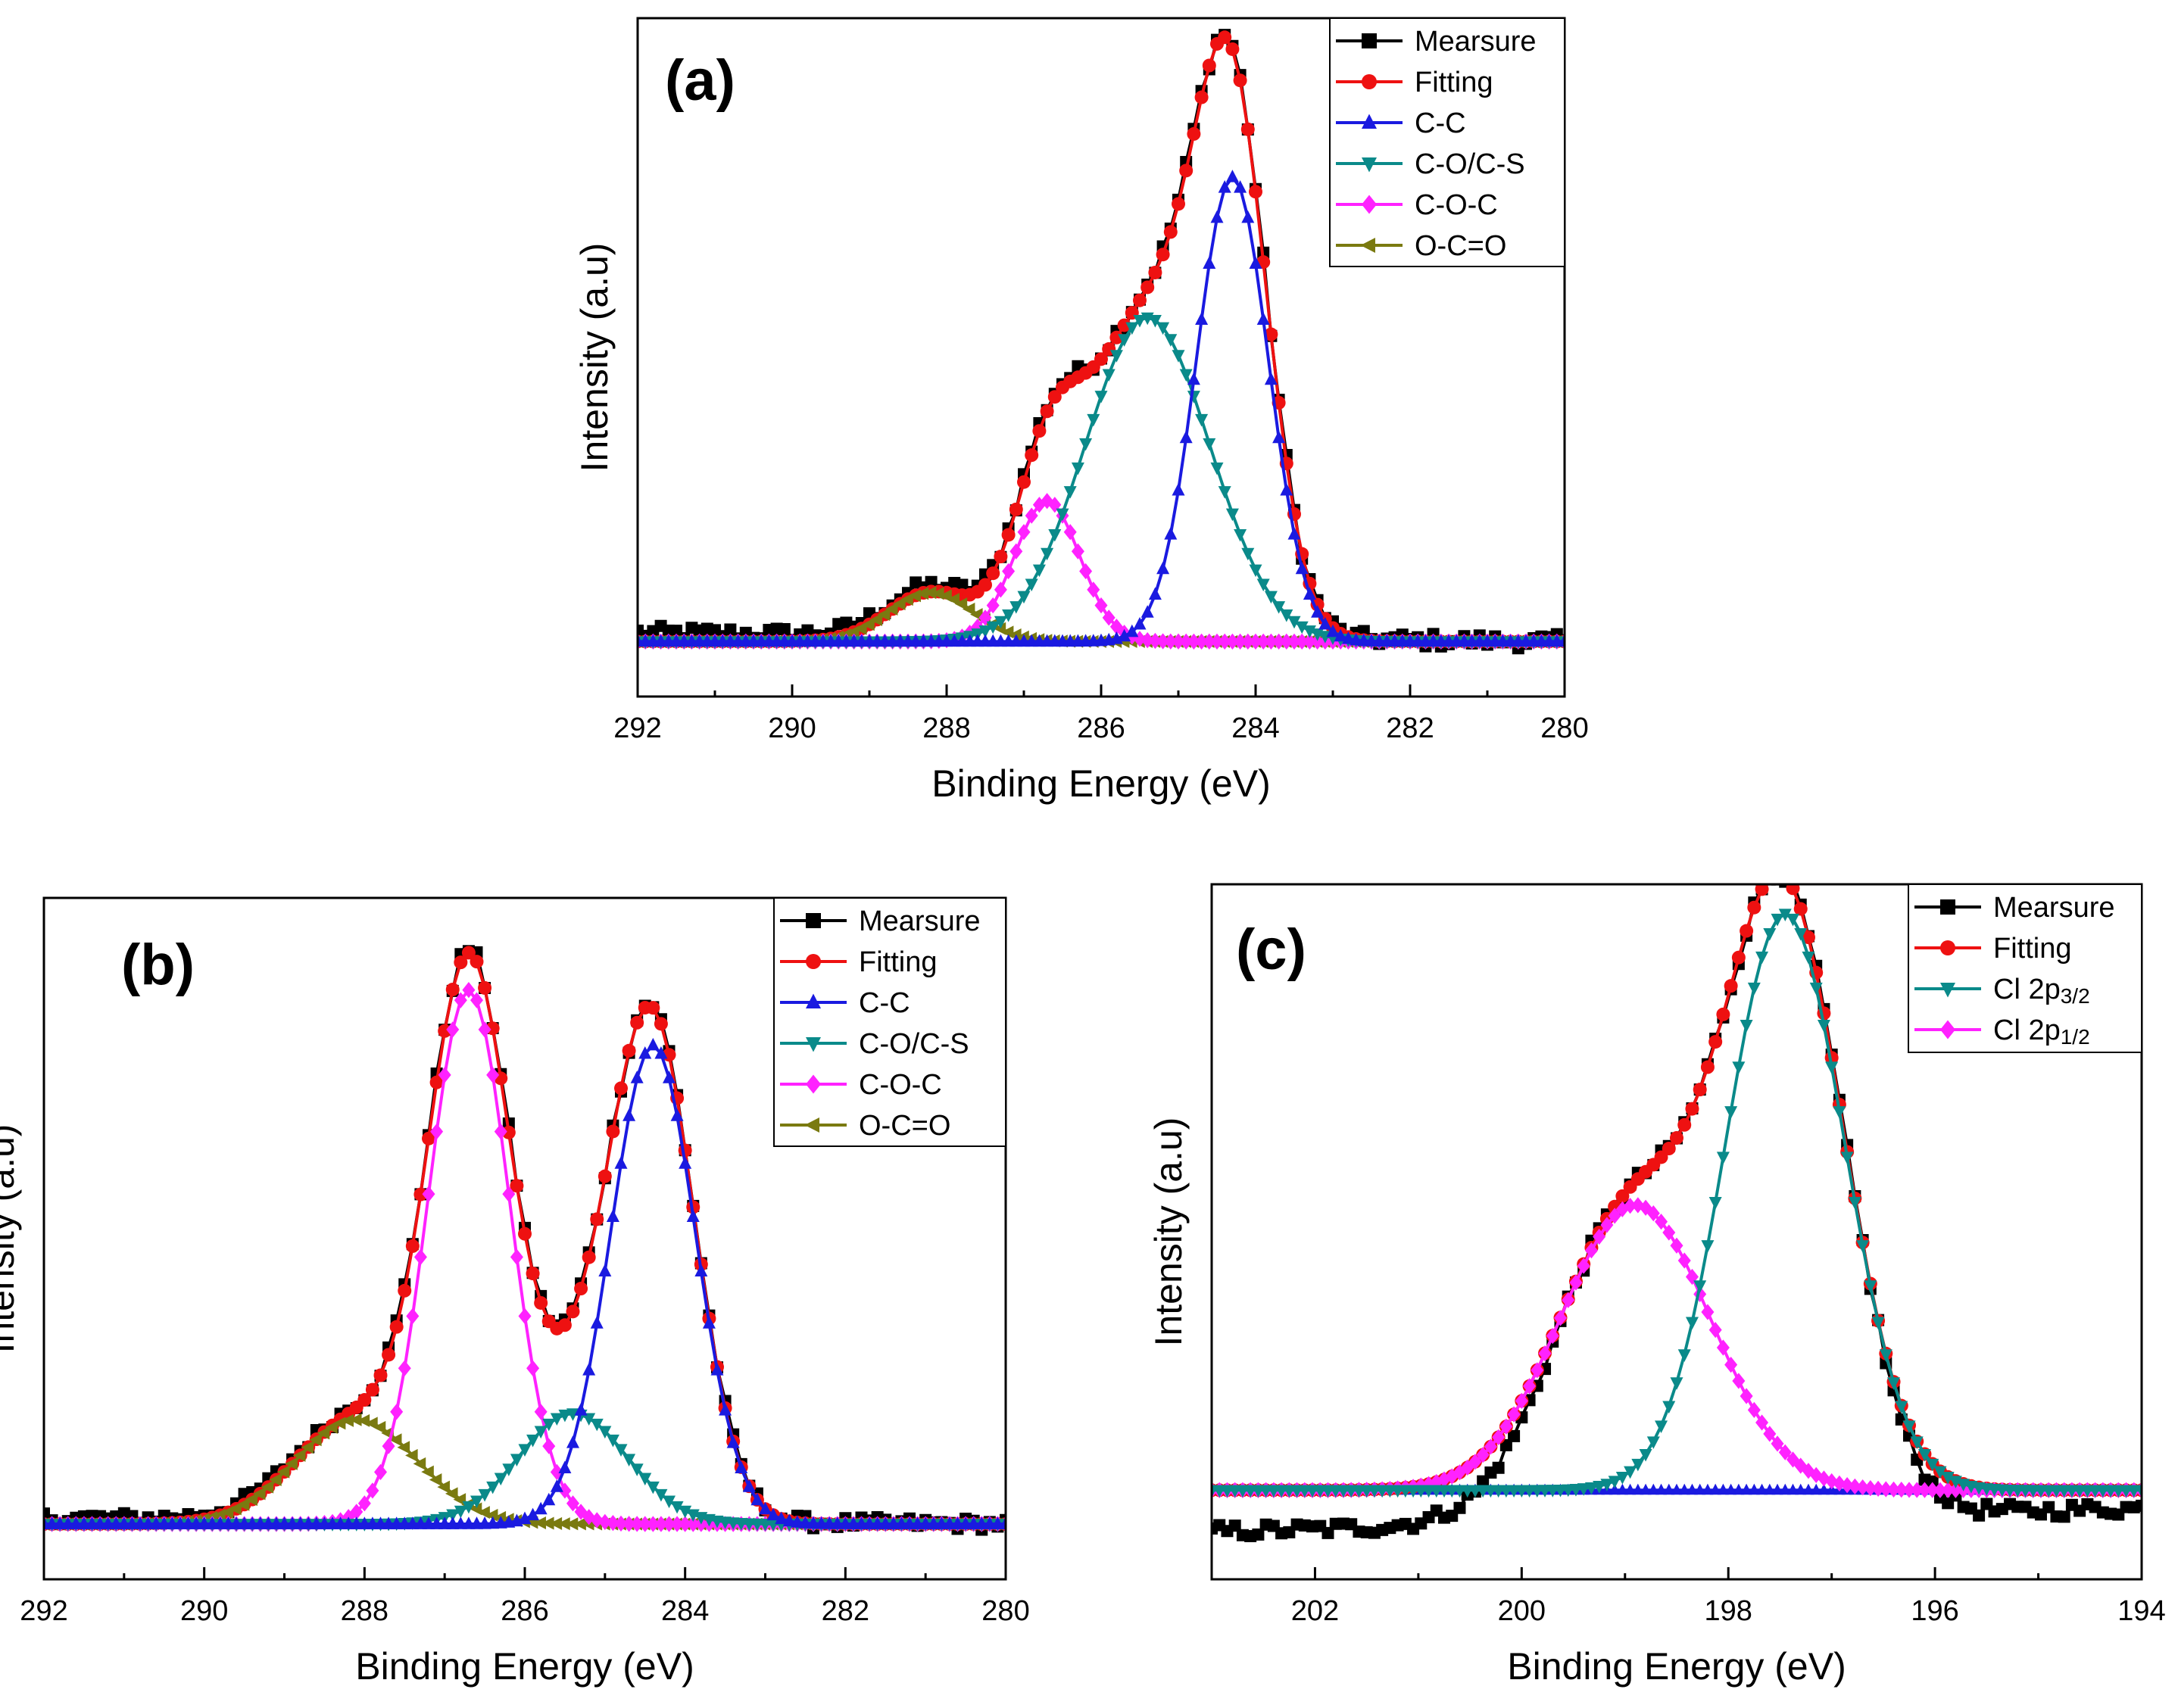  I want to click on series-line, so click(1101, 571).